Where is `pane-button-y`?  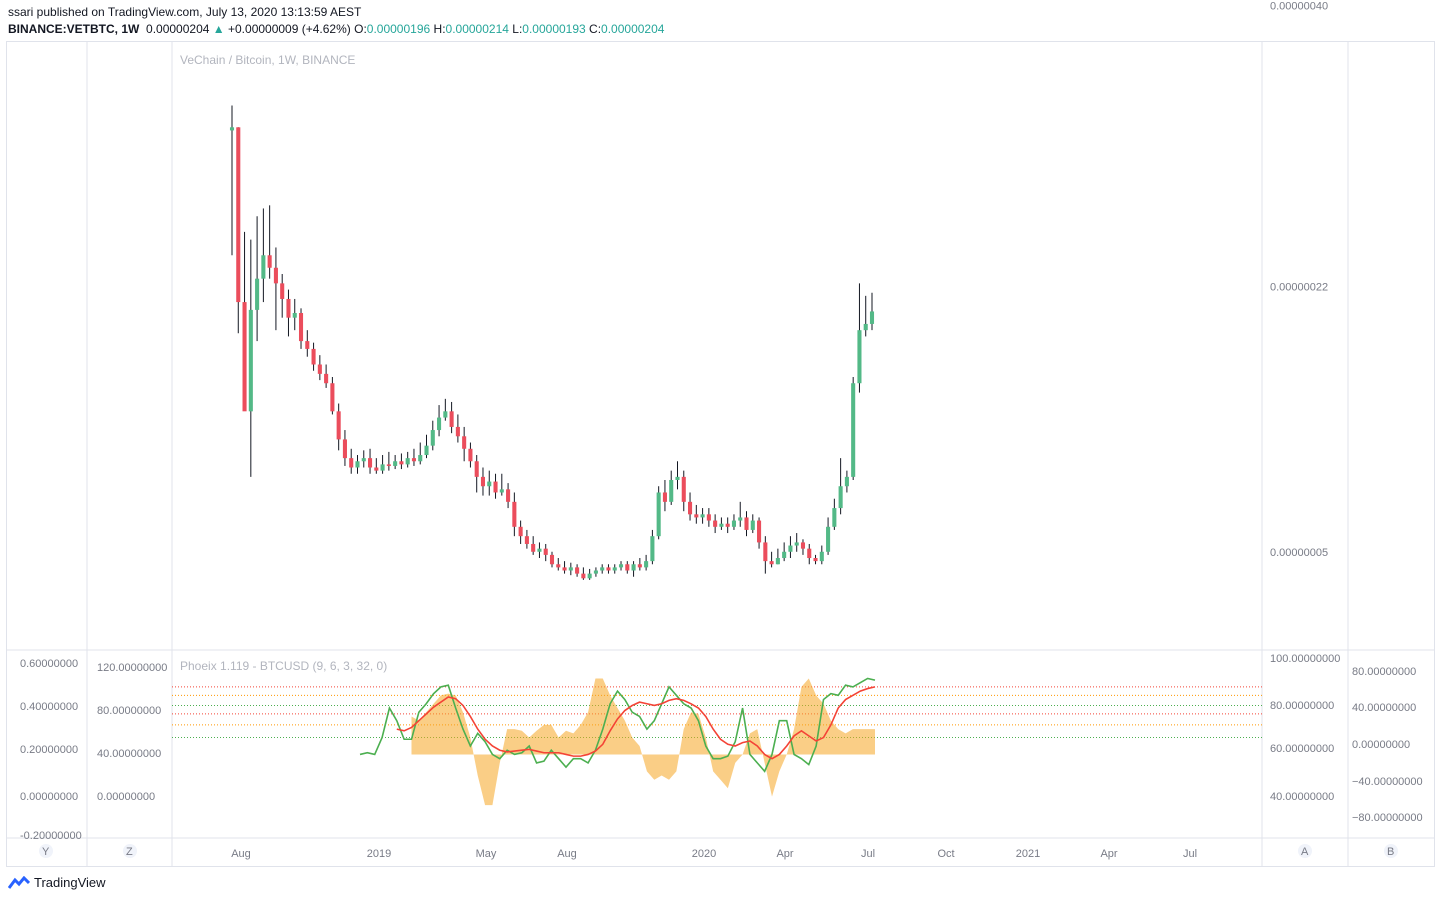
pane-button-y is located at coordinates (46, 851).